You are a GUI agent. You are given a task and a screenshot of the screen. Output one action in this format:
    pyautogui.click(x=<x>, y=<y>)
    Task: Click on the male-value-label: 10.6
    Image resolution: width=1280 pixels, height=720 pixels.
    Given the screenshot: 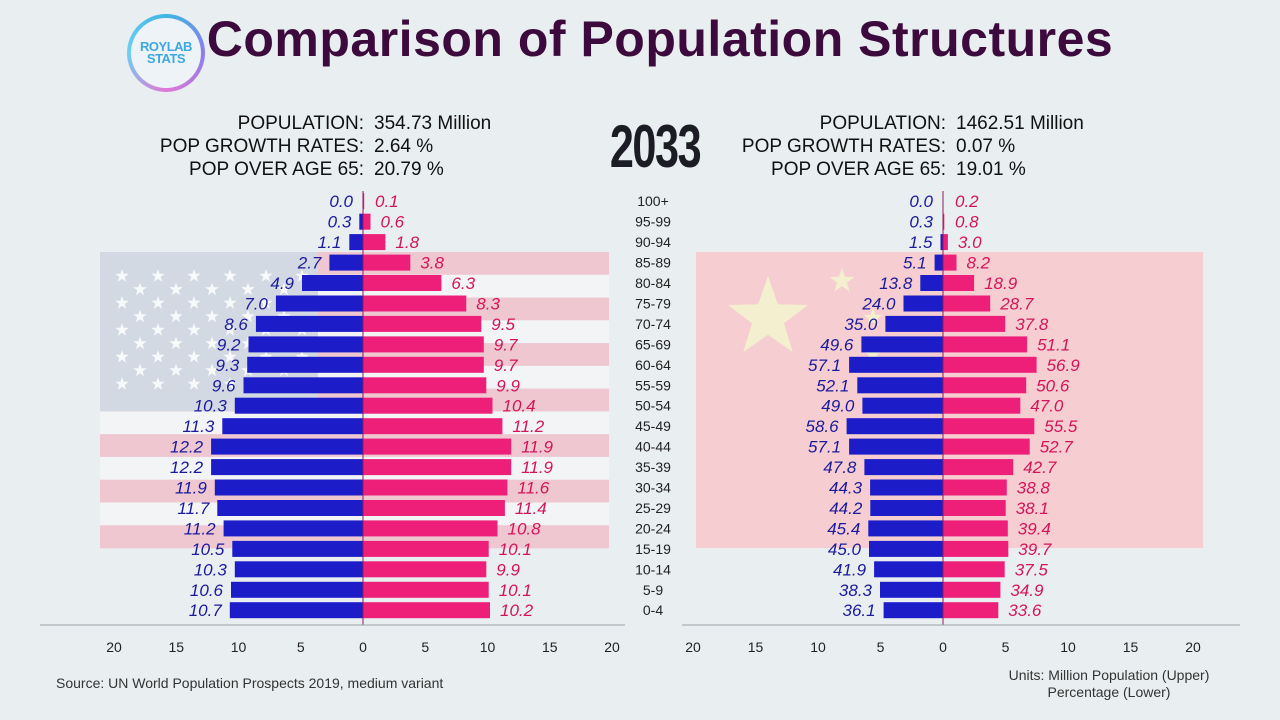 What is the action you would take?
    pyautogui.click(x=207, y=590)
    